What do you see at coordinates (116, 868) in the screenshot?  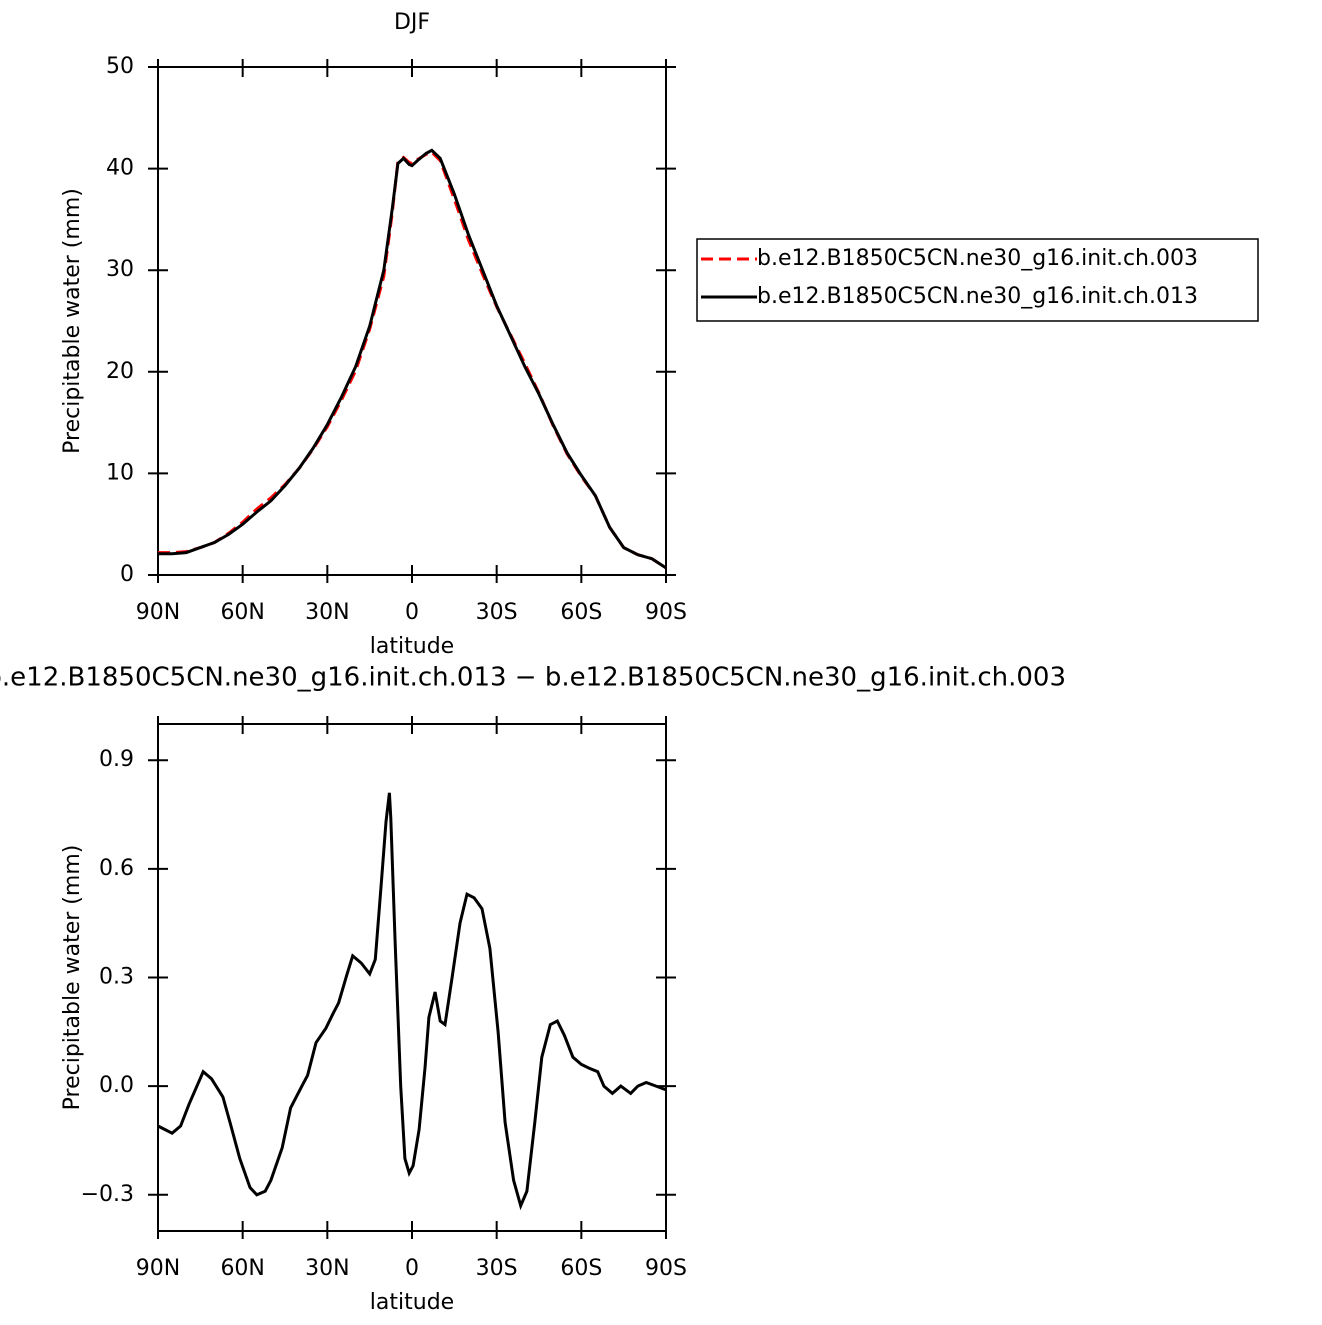 I see `y-tick-label: 0.6` at bounding box center [116, 868].